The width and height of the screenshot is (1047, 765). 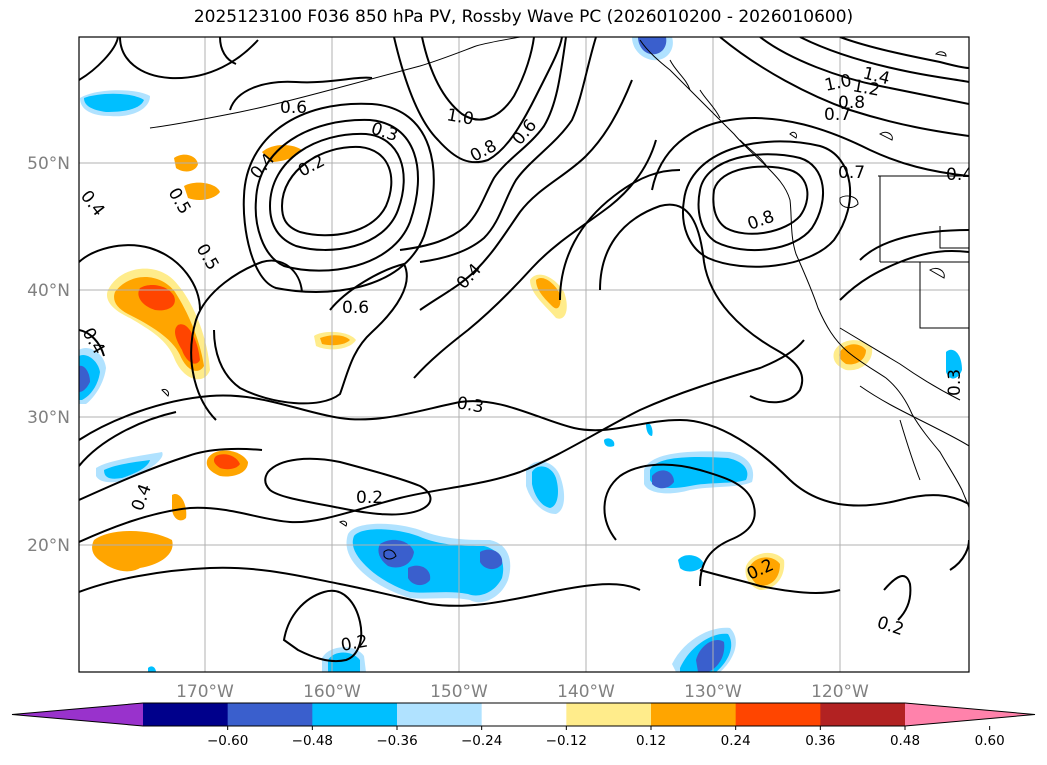 What do you see at coordinates (48, 418) in the screenshot?
I see `lat-label: 30°N` at bounding box center [48, 418].